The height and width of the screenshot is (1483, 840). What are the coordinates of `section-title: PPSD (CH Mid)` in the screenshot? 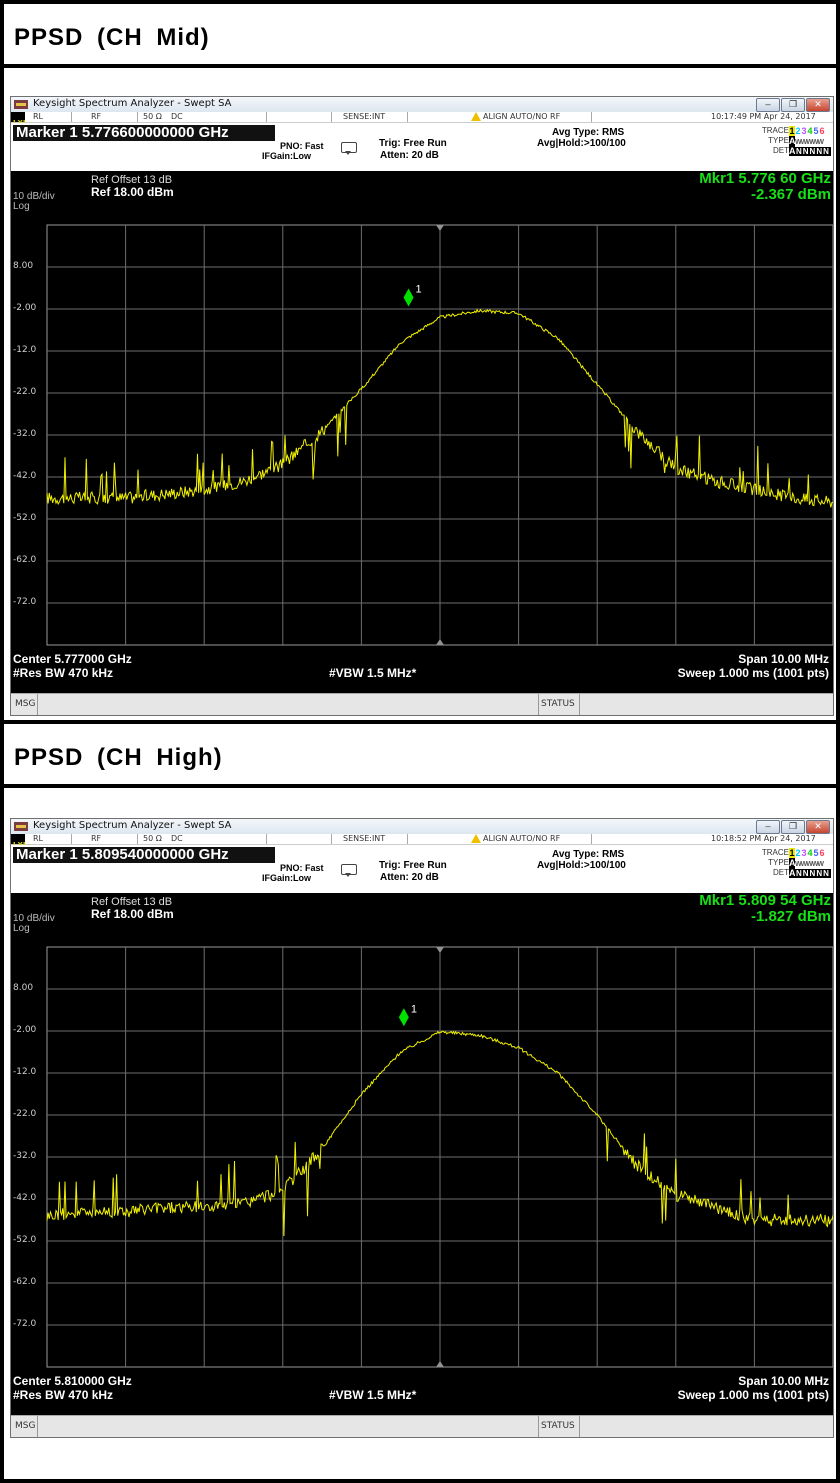 It's located at (420, 36).